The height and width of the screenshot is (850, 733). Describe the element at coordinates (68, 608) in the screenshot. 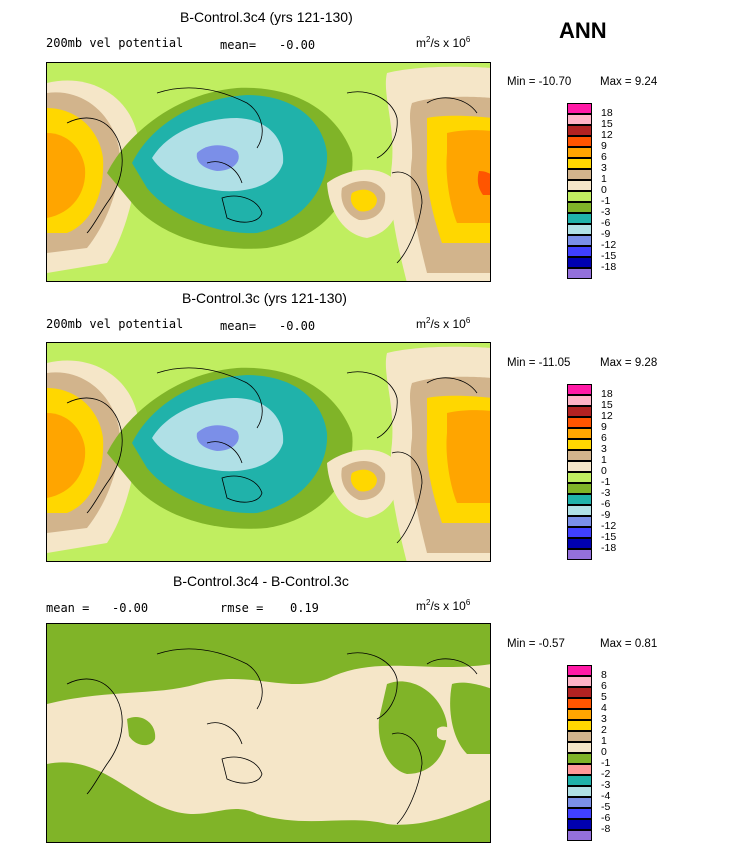

I see `panel-3-mean-label: mean =` at that location.